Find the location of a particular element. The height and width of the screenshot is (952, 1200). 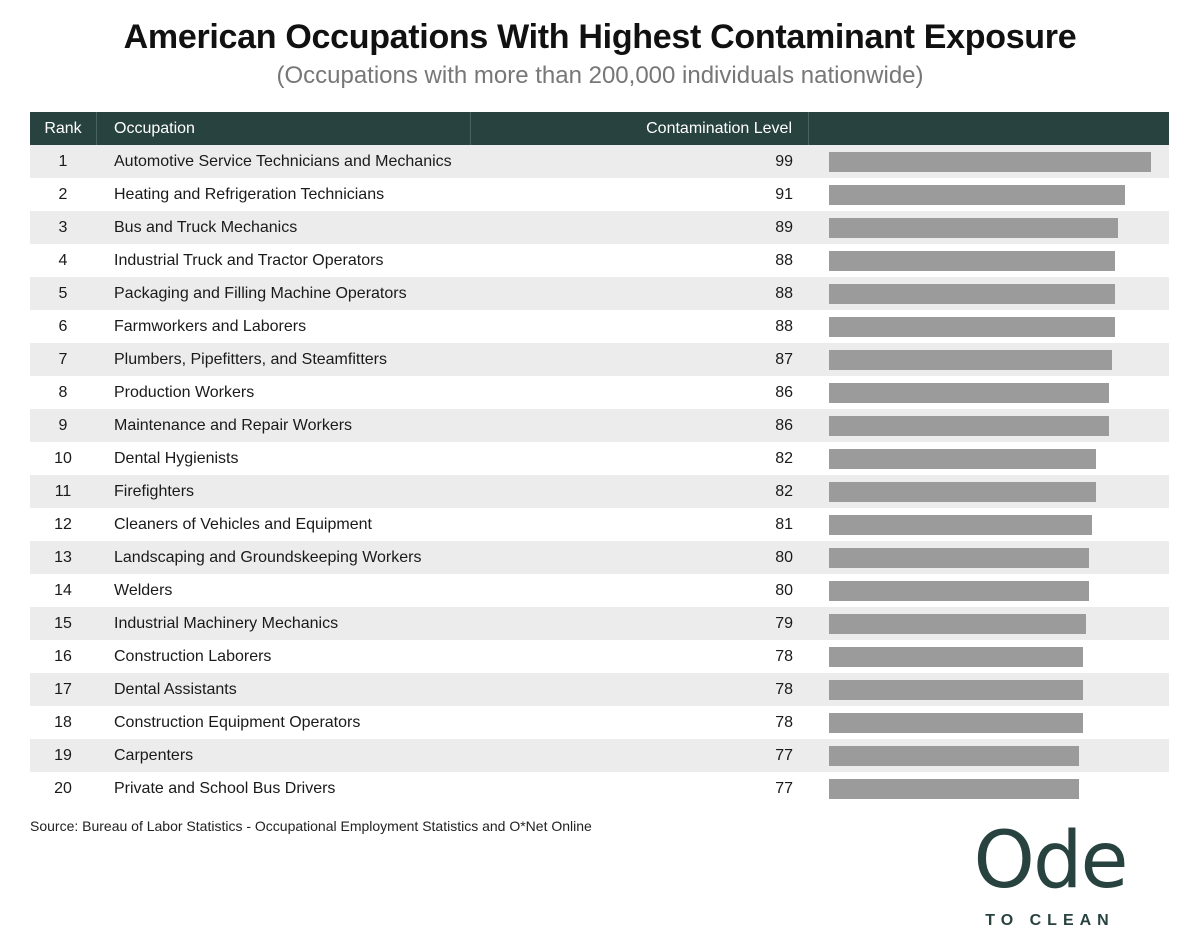

contamination-level-cell: 87 is located at coordinates (784, 359).